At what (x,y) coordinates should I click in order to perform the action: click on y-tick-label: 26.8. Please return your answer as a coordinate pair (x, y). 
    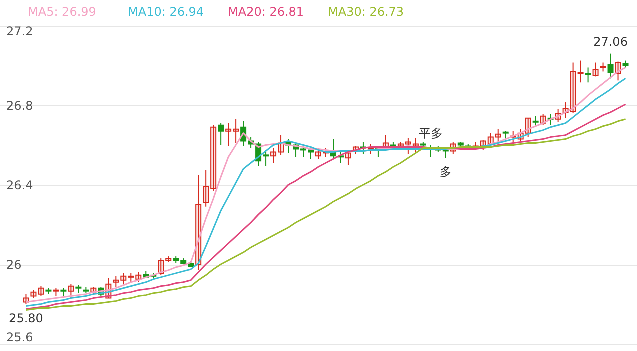
    Looking at the image, I should click on (20, 106).